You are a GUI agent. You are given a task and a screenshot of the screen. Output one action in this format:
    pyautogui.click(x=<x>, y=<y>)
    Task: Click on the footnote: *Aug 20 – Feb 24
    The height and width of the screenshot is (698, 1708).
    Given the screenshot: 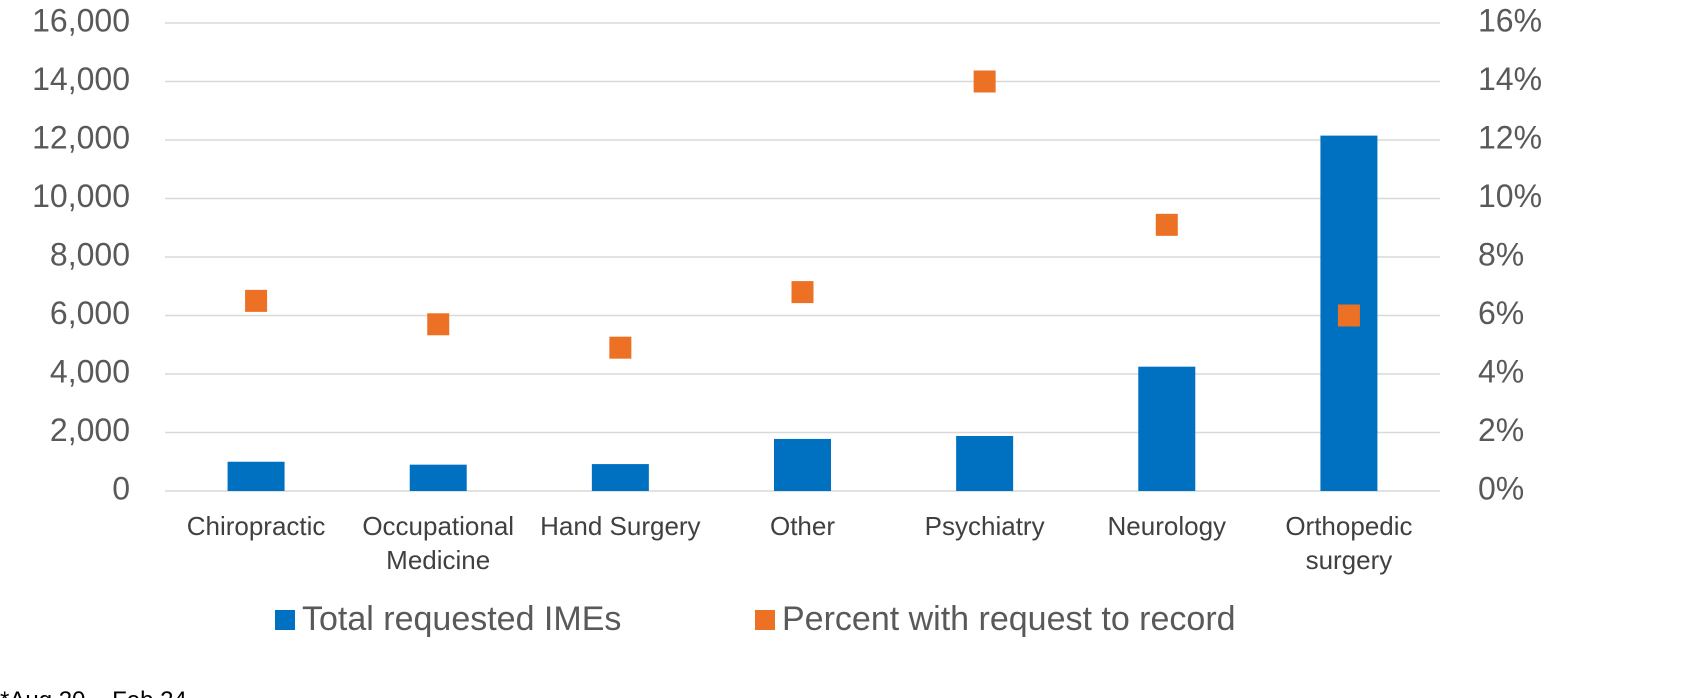 What is the action you would take?
    pyautogui.click(x=93, y=692)
    